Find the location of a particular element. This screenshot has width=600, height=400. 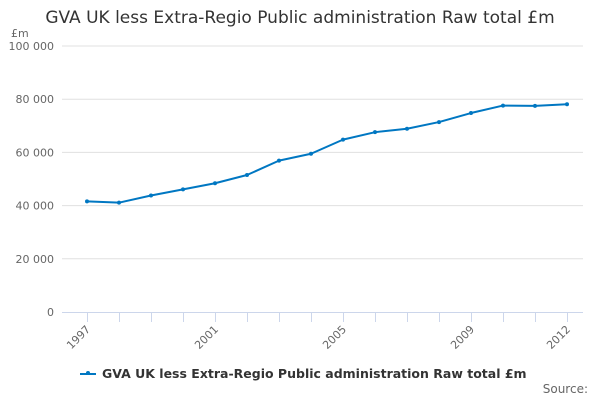

y-axis-unit-label: £m is located at coordinates (20, 33).